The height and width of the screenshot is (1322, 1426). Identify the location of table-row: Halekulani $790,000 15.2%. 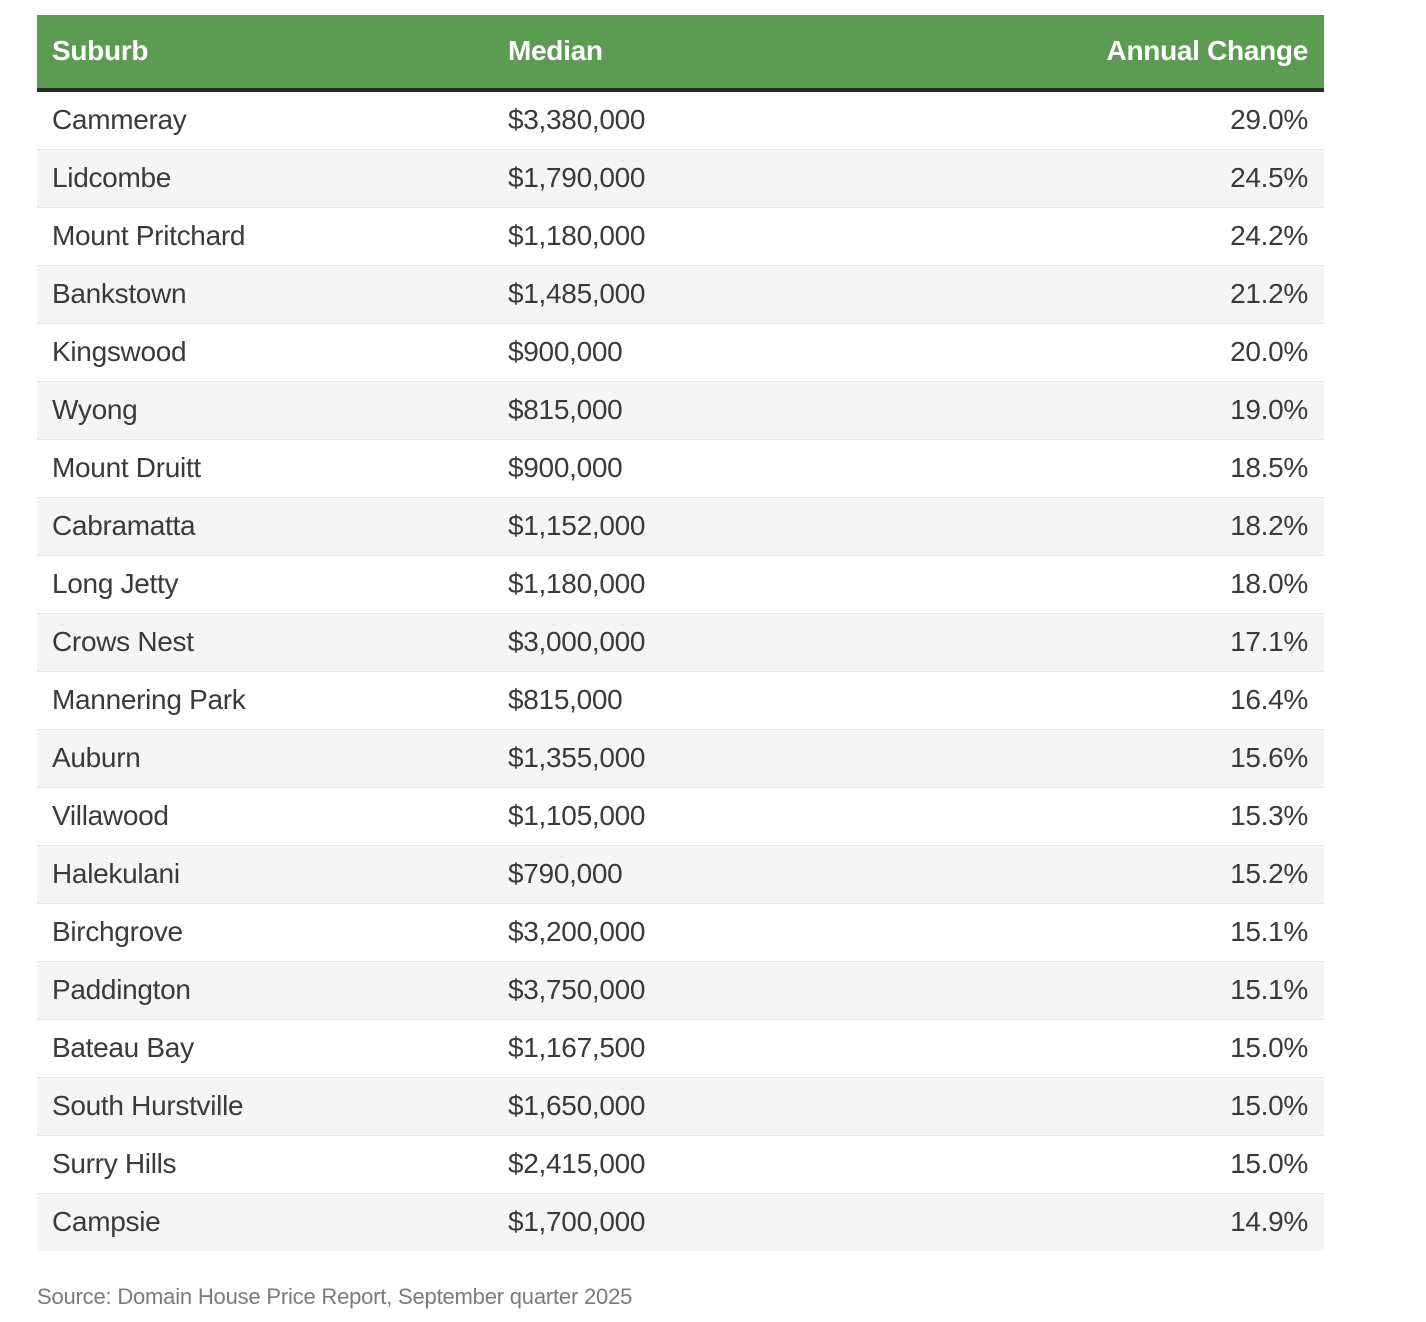
(680, 874).